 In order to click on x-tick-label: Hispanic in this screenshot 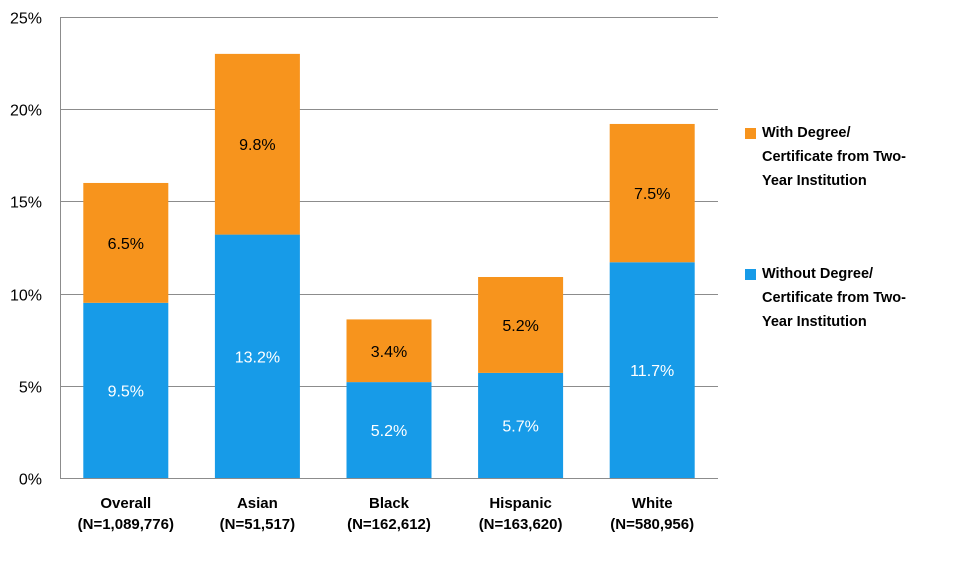, I will do `click(520, 503)`.